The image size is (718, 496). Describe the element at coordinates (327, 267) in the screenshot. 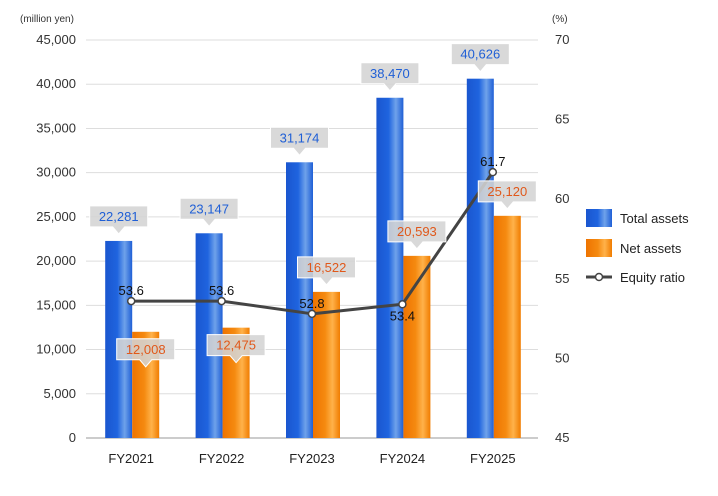

I see `label-net-assets-text: 16,522` at that location.